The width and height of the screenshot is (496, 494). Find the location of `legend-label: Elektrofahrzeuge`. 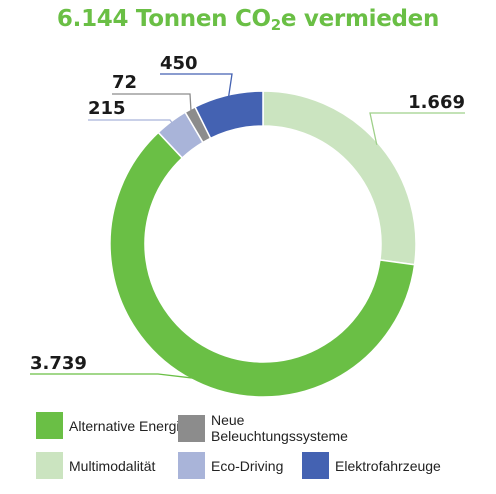

legend-label: Elektrofahrzeuge is located at coordinates (388, 465).